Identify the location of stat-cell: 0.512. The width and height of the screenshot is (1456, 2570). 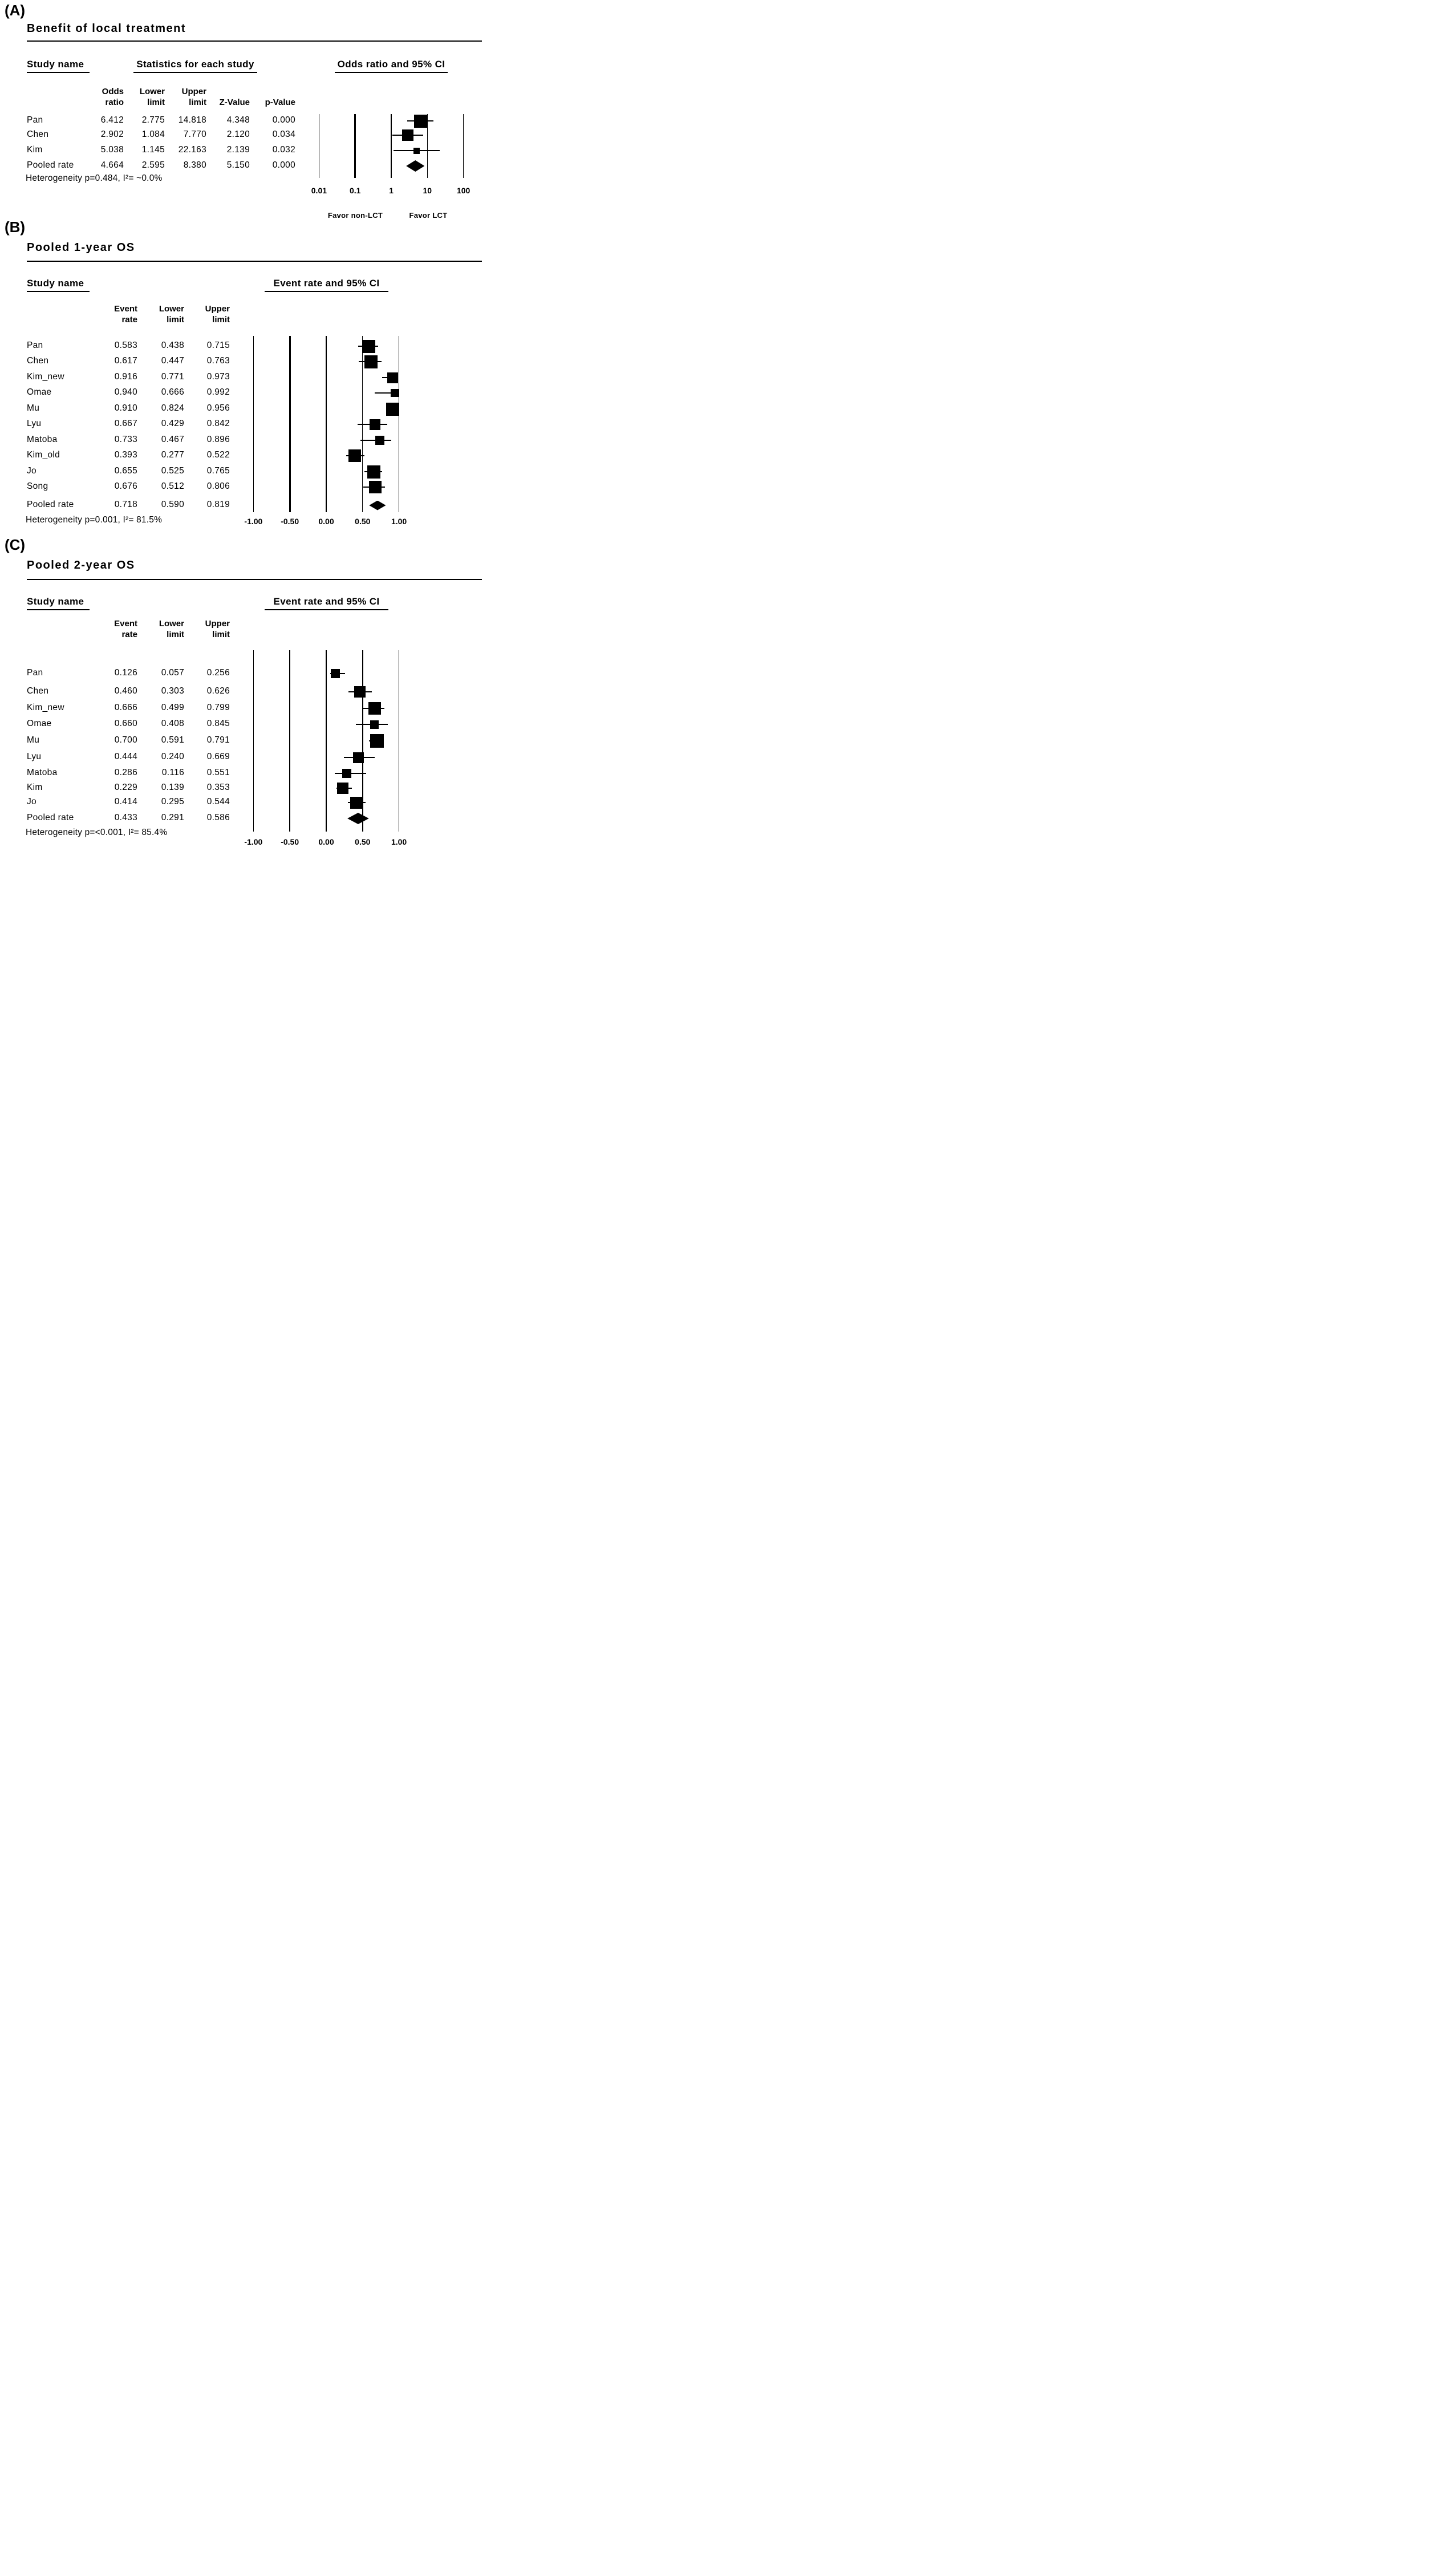
(173, 486).